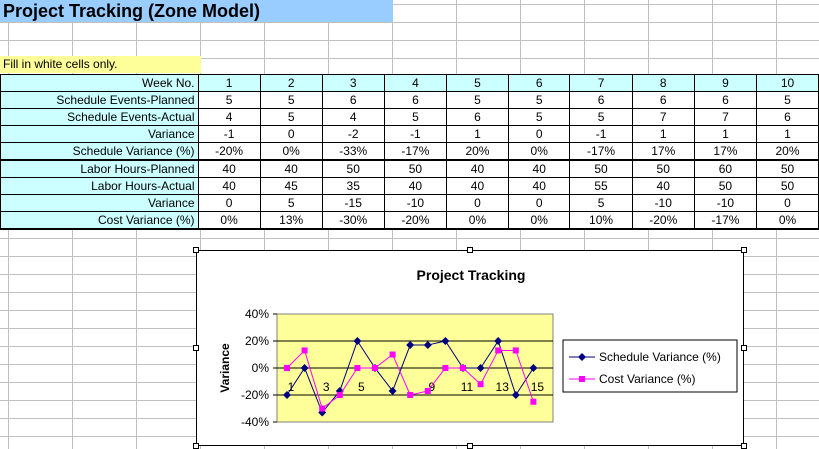 The image size is (819, 449). I want to click on resize-handle-bottom, so click(470, 446).